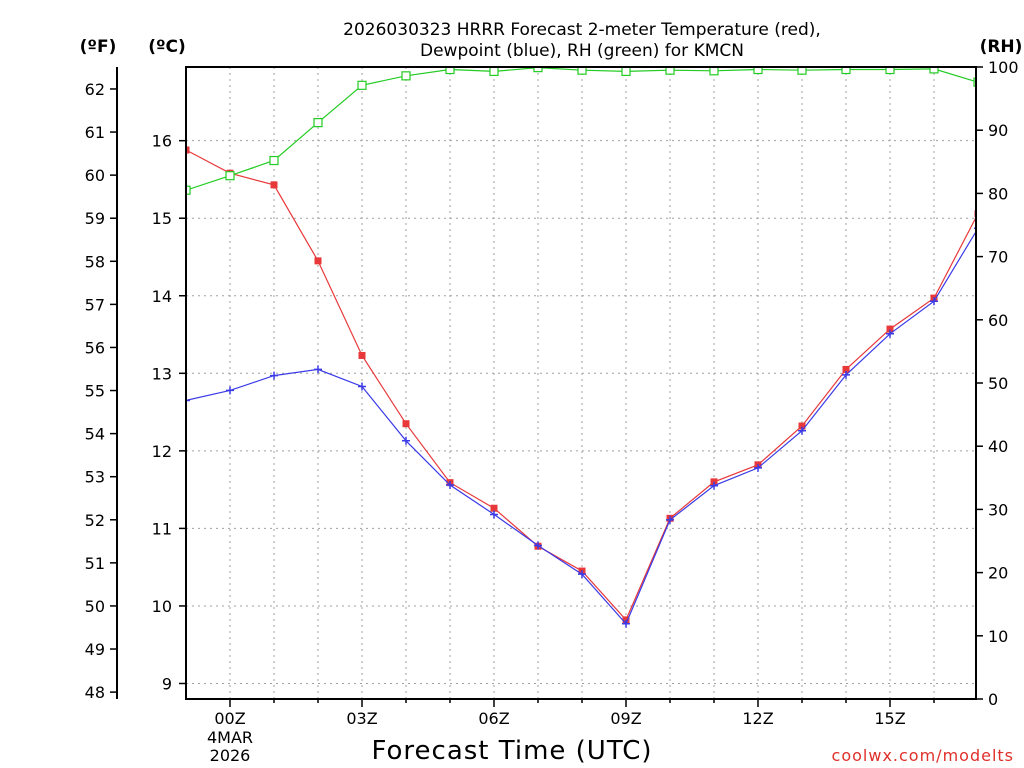  Describe the element at coordinates (95, 132) in the screenshot. I see `fahrenheit-tick-label: 61` at that location.